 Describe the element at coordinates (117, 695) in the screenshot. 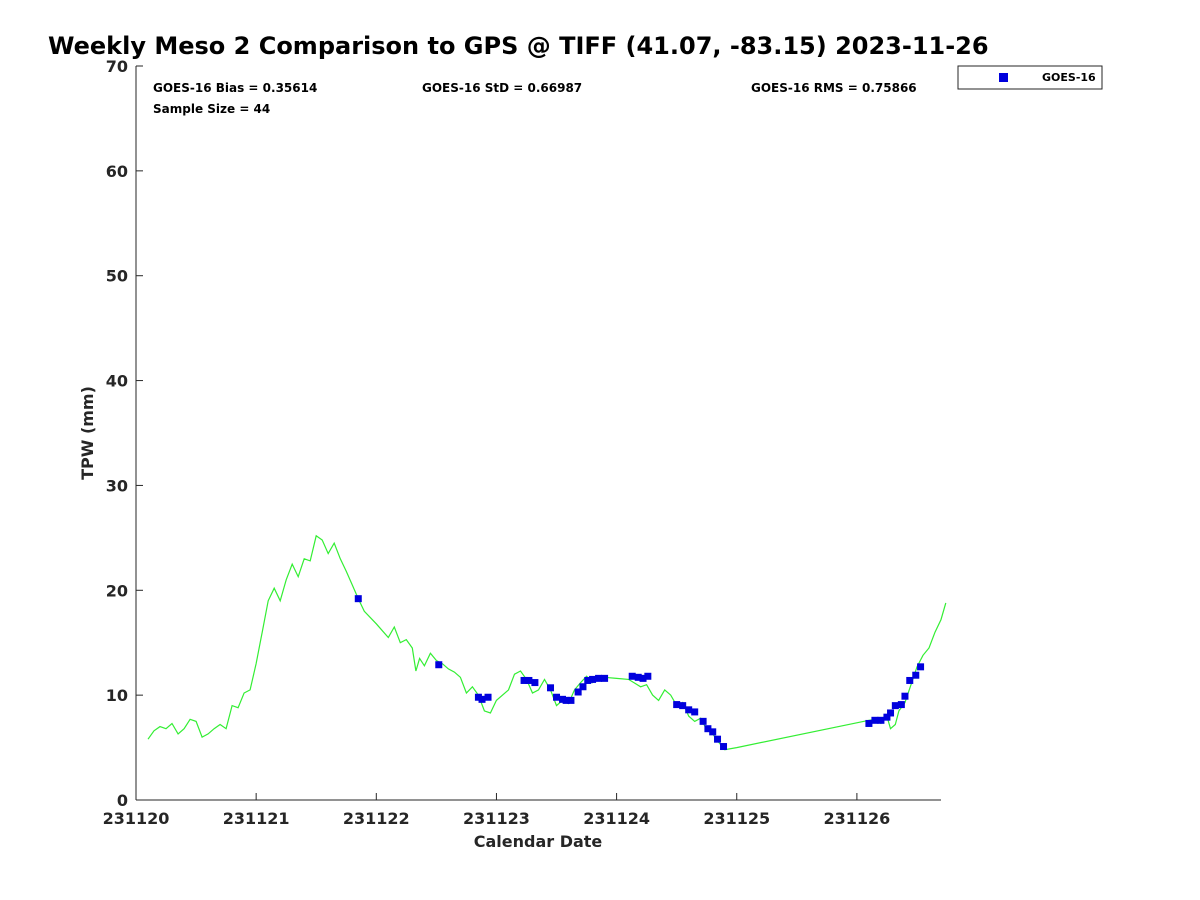

I see `y-tick-label: 10` at that location.